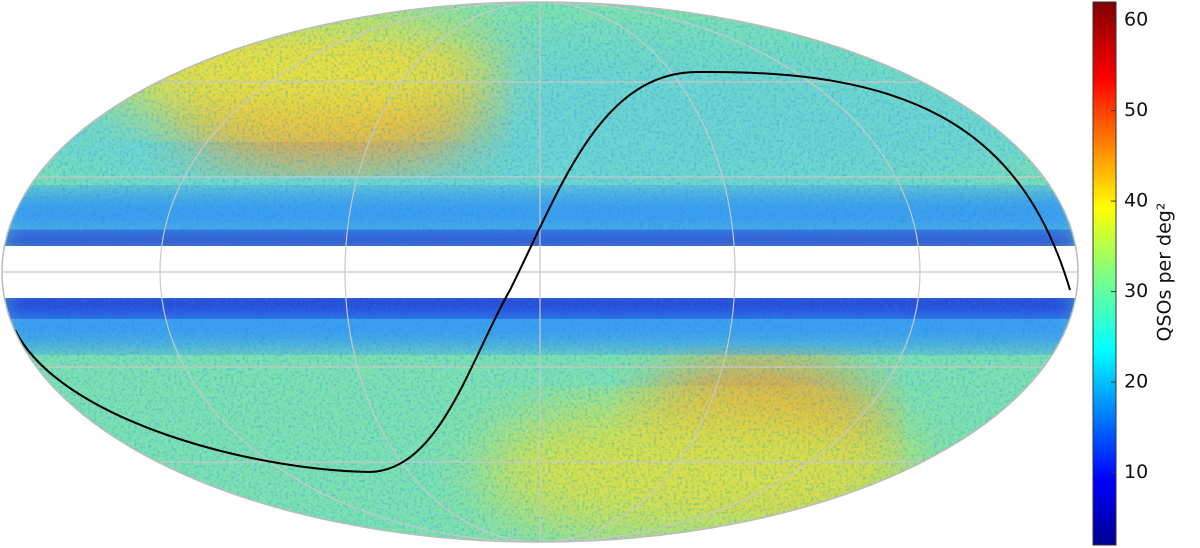  What do you see at coordinates (1165, 272) in the screenshot?
I see `colorbar-label: QSOs per deg²` at bounding box center [1165, 272].